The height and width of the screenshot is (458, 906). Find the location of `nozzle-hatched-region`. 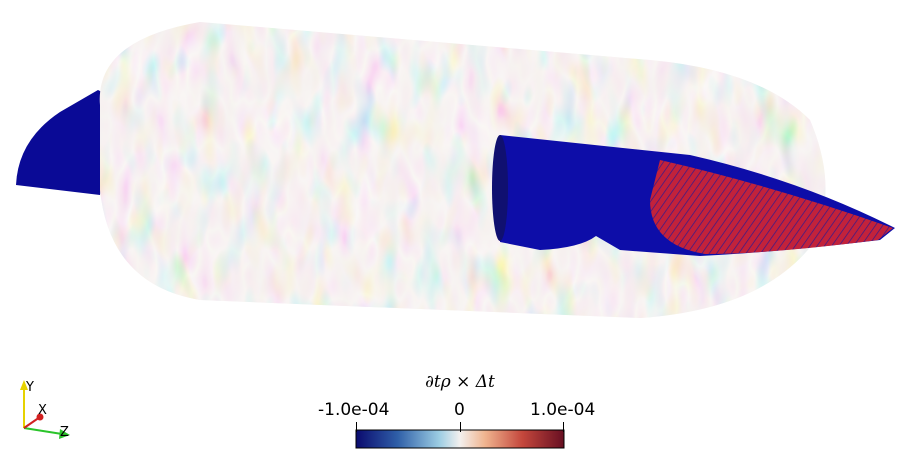

nozzle-hatched-region is located at coordinates (771, 207).